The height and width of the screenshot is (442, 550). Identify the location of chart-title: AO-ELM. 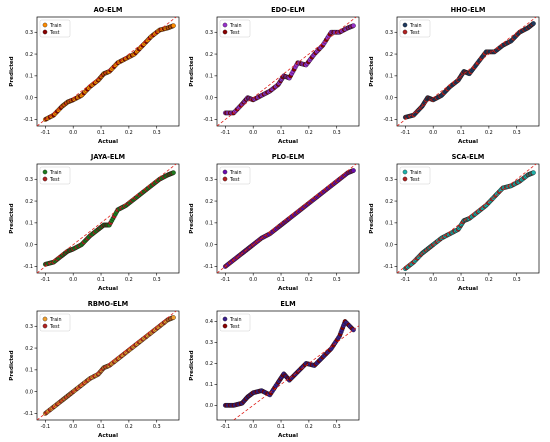
(108, 10).